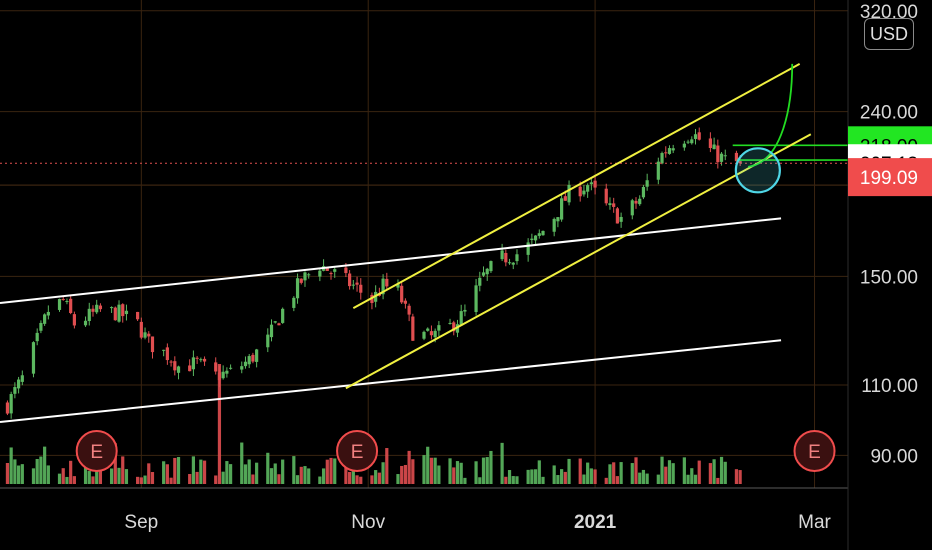 The height and width of the screenshot is (550, 932). I want to click on time-axis: Sep Nov 2021 Mar, so click(477, 522).